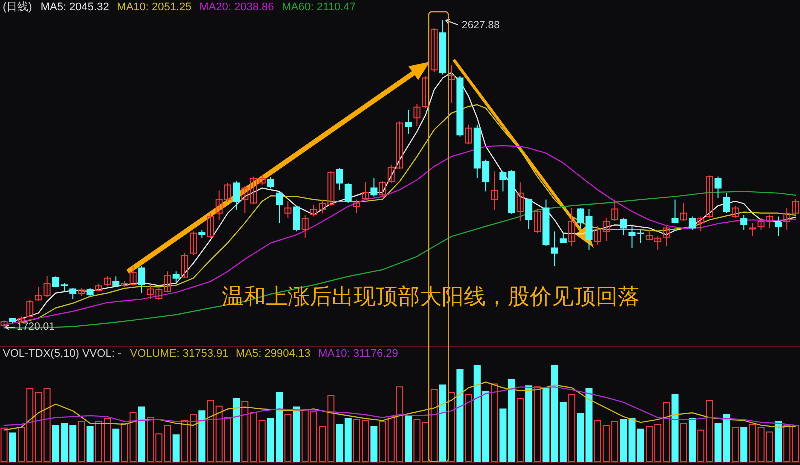 The height and width of the screenshot is (465, 800). What do you see at coordinates (273, 354) in the screenshot?
I see `text: MA5: 29904.13` at bounding box center [273, 354].